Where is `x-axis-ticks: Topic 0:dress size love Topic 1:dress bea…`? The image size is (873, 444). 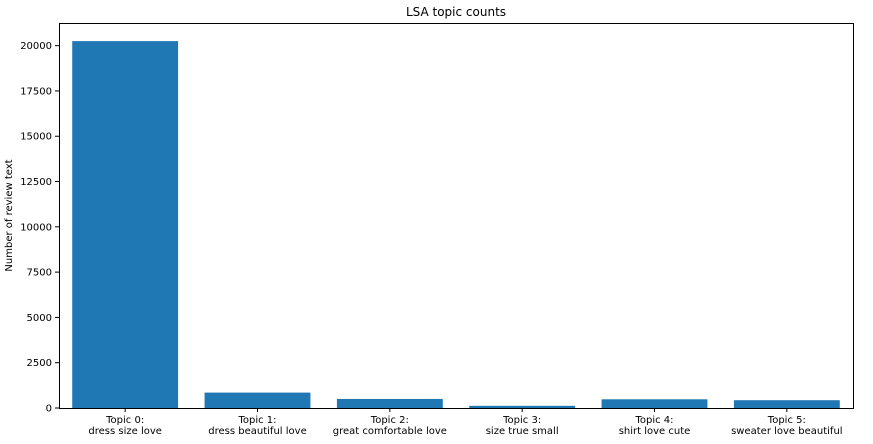
x-axis-ticks: Topic 0:dress size love Topic 1:dress bea… is located at coordinates (465, 422).